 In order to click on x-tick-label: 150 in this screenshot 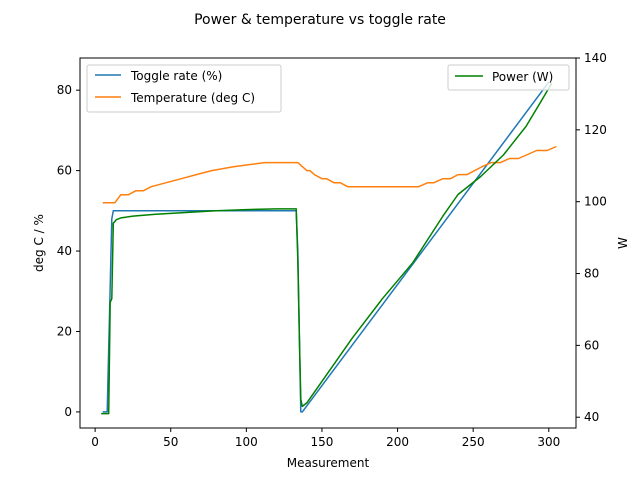, I will do `click(321, 442)`.